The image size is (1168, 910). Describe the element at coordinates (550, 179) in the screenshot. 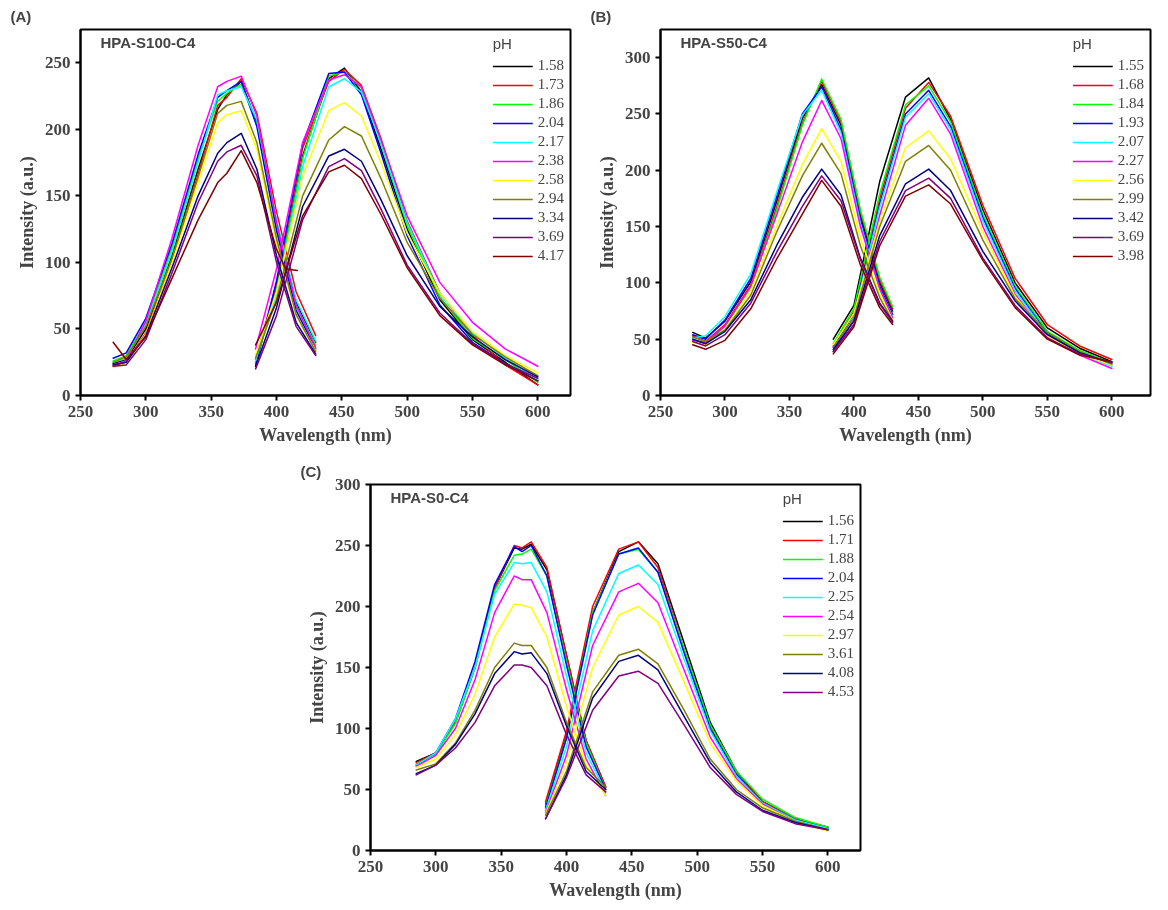

I see `legend-label: 2.58` at that location.